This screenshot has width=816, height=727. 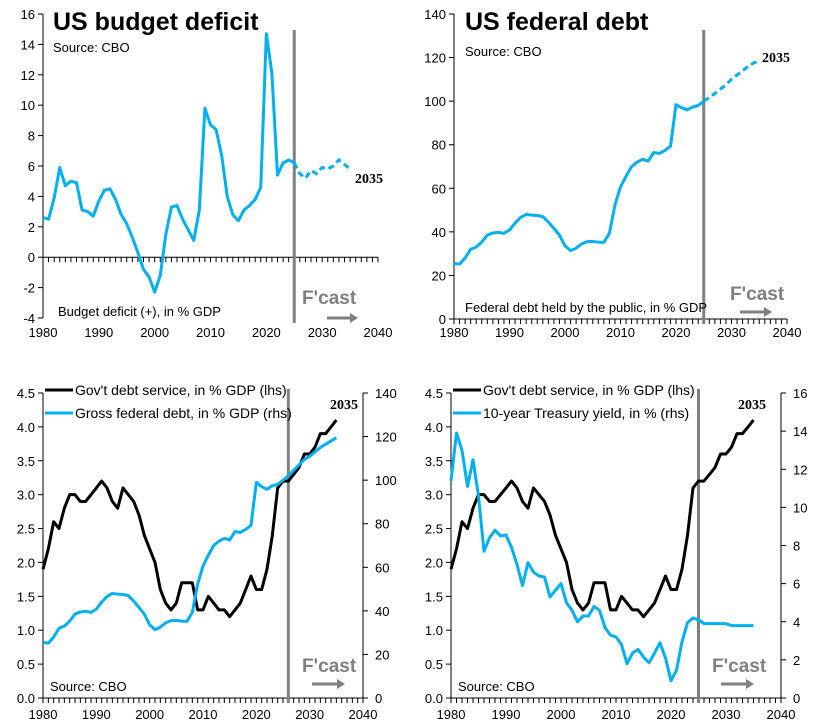 What do you see at coordinates (31, 196) in the screenshot?
I see `y-tick-label: 4` at bounding box center [31, 196].